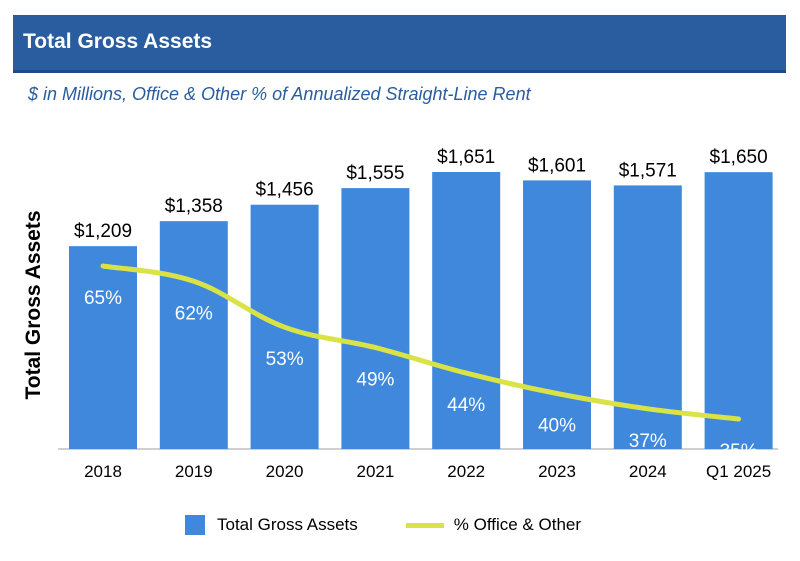  I want to click on bar-value-label: $1,601, so click(557, 165).